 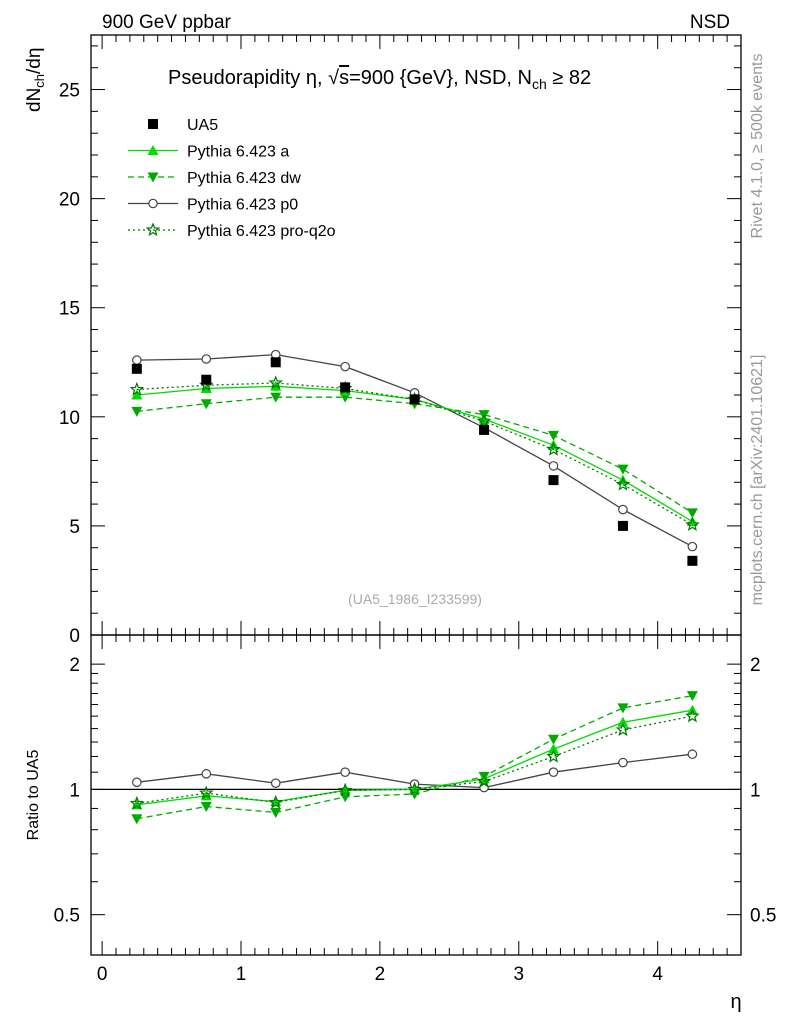 I want to click on watermark: (UA5_1986_I233599), so click(x=415, y=599).